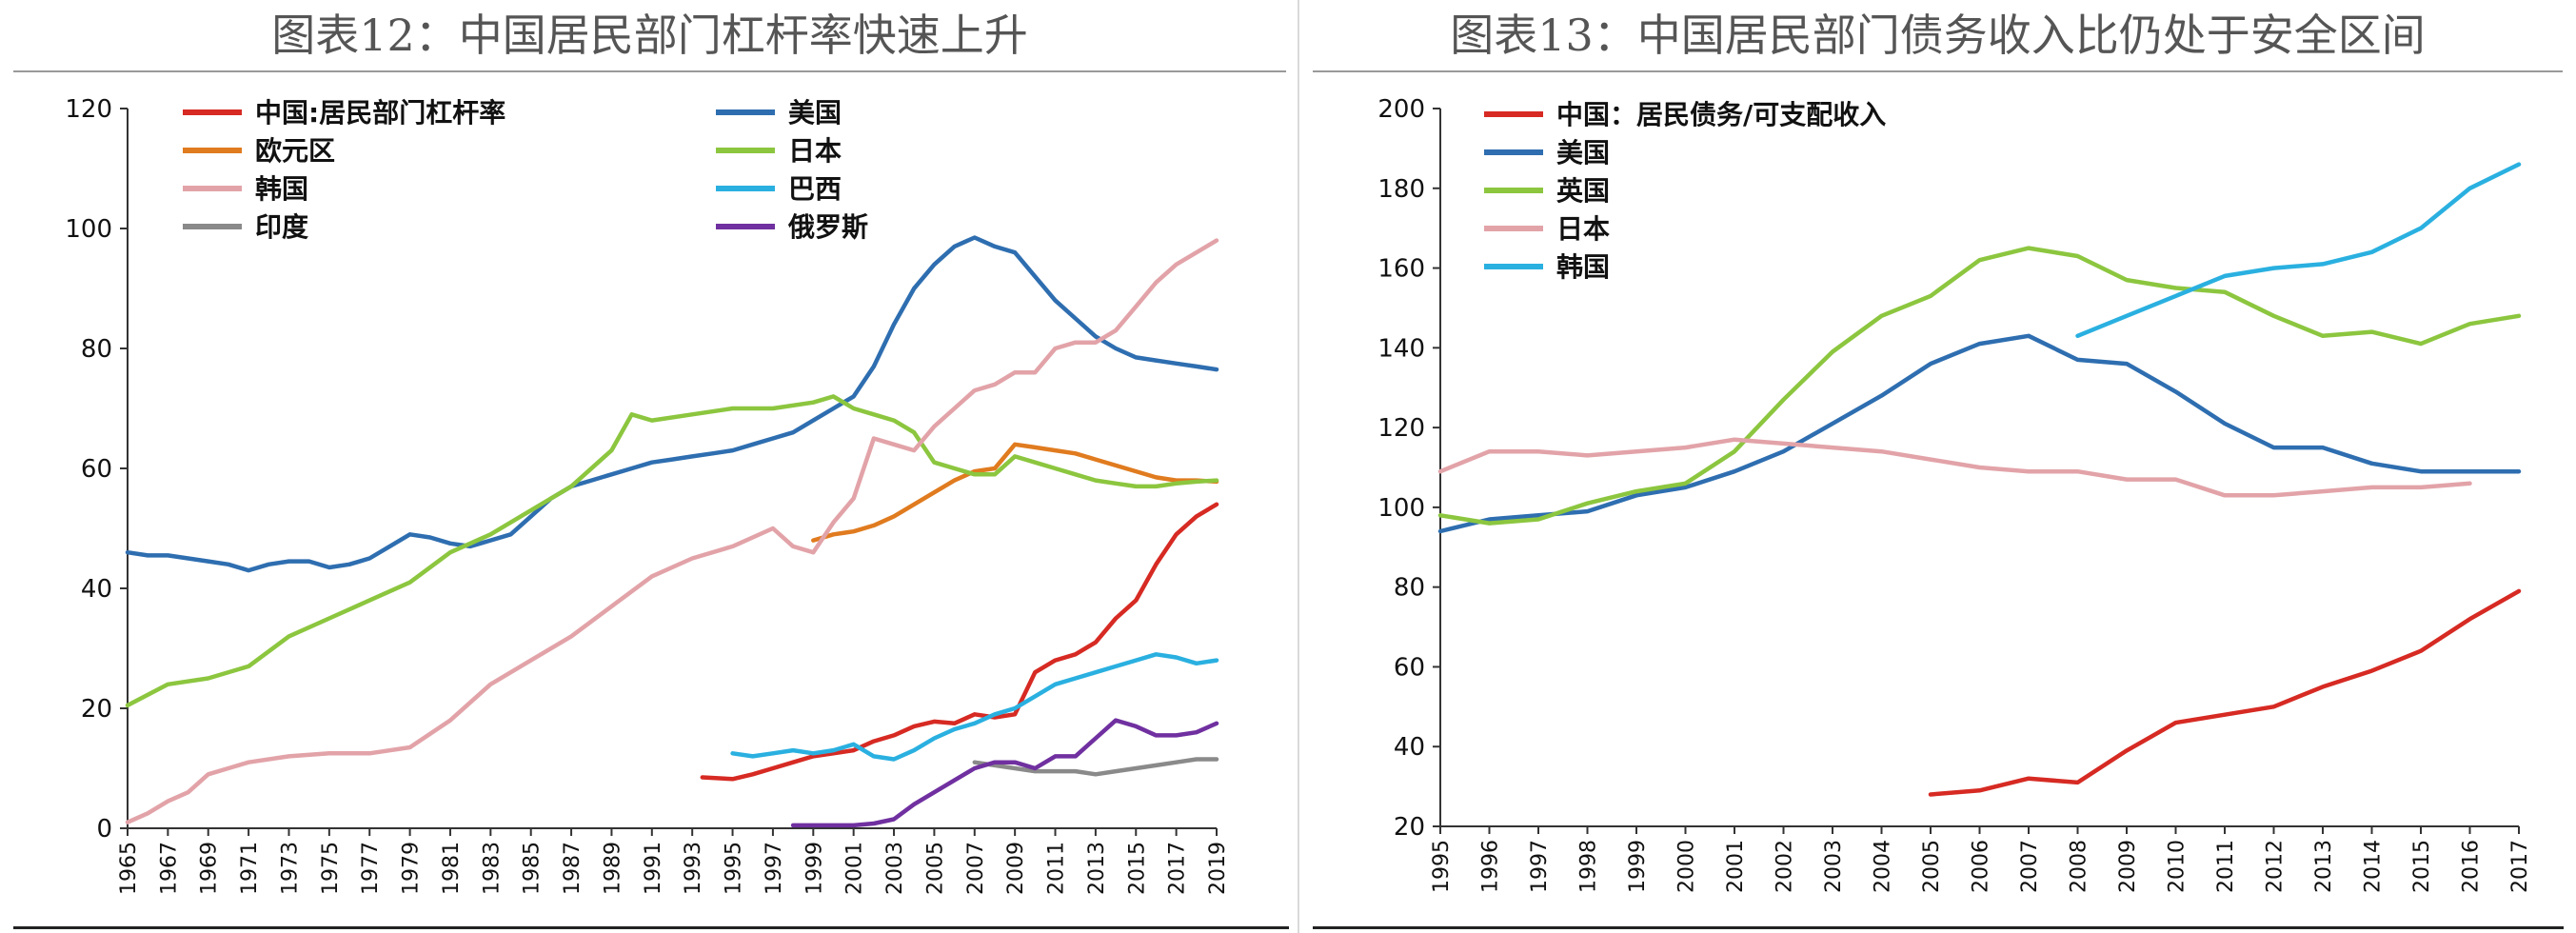  I want to click on x-tick-label: 1996, so click(1491, 867).